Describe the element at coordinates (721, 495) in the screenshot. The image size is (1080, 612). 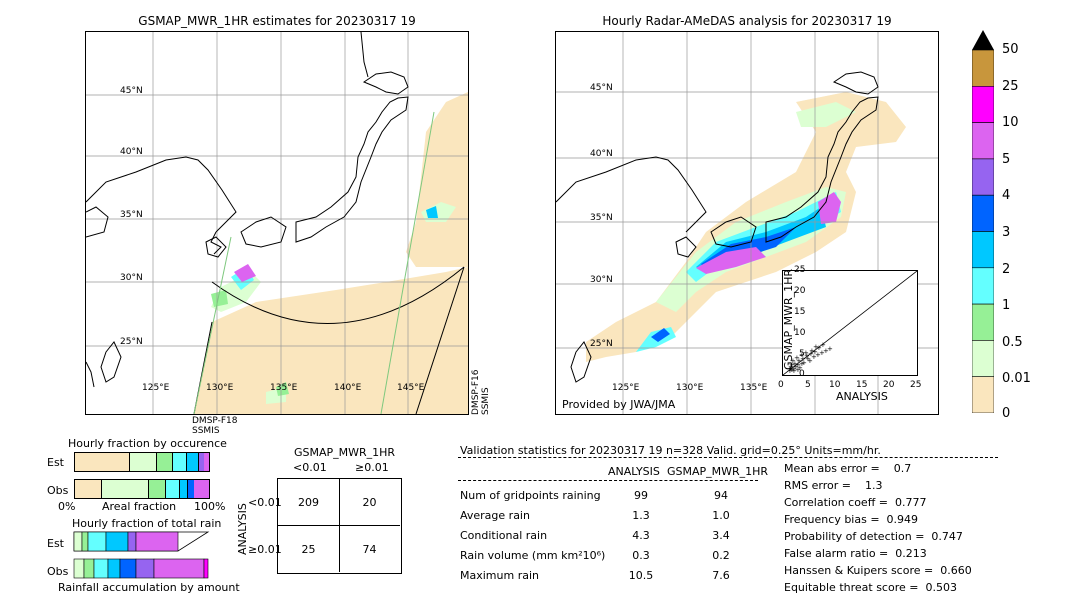
I see `stat-gsmap-value: 94` at that location.